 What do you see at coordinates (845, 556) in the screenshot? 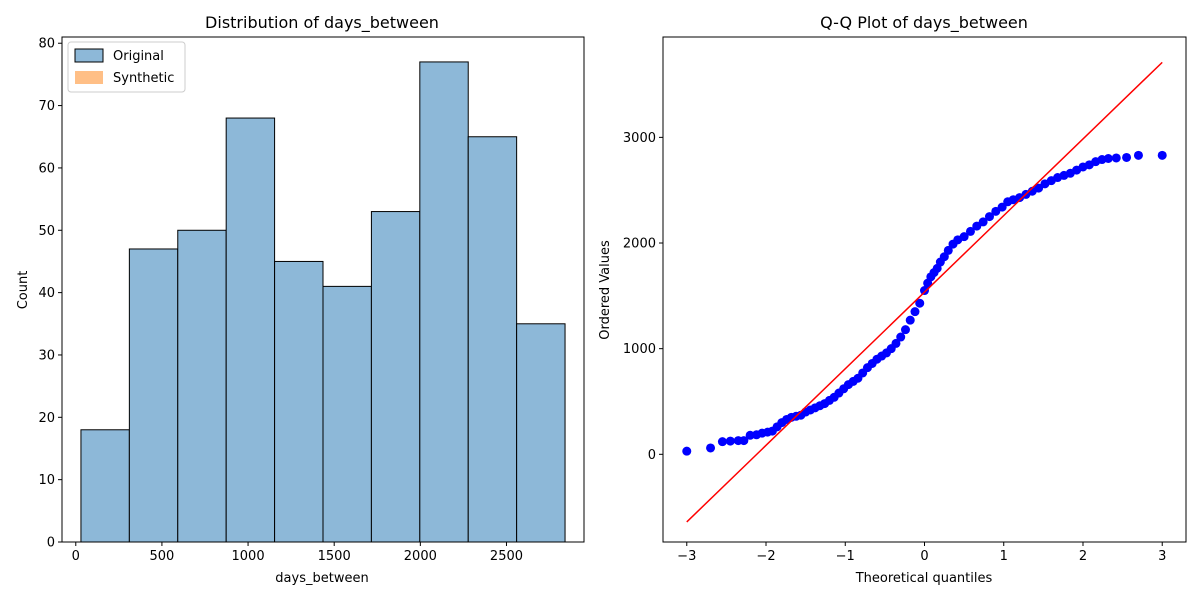
I see `x-tick-label: −1` at bounding box center [845, 556].